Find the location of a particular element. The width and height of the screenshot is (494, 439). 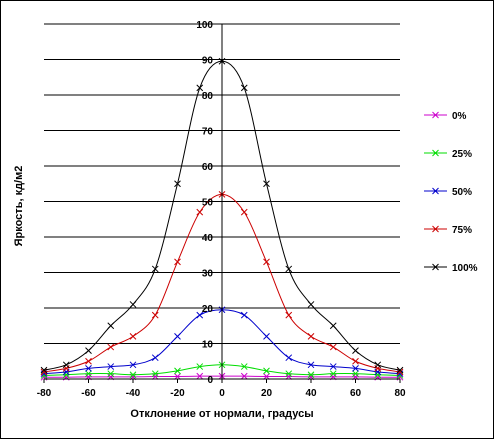

x-axis-title: Отклонение от нормали, градусы is located at coordinates (221, 414).